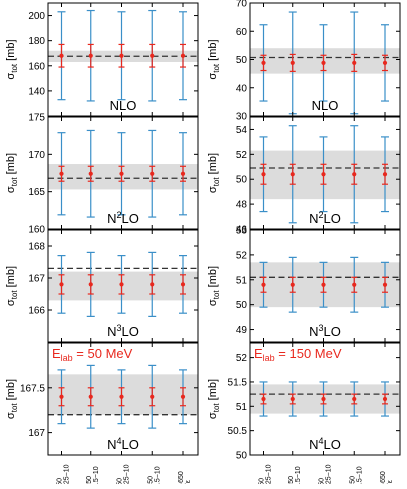 The width and height of the screenshot is (407, 489). Describe the element at coordinates (242, 5) in the screenshot. I see `y-tick-label: 70` at that location.